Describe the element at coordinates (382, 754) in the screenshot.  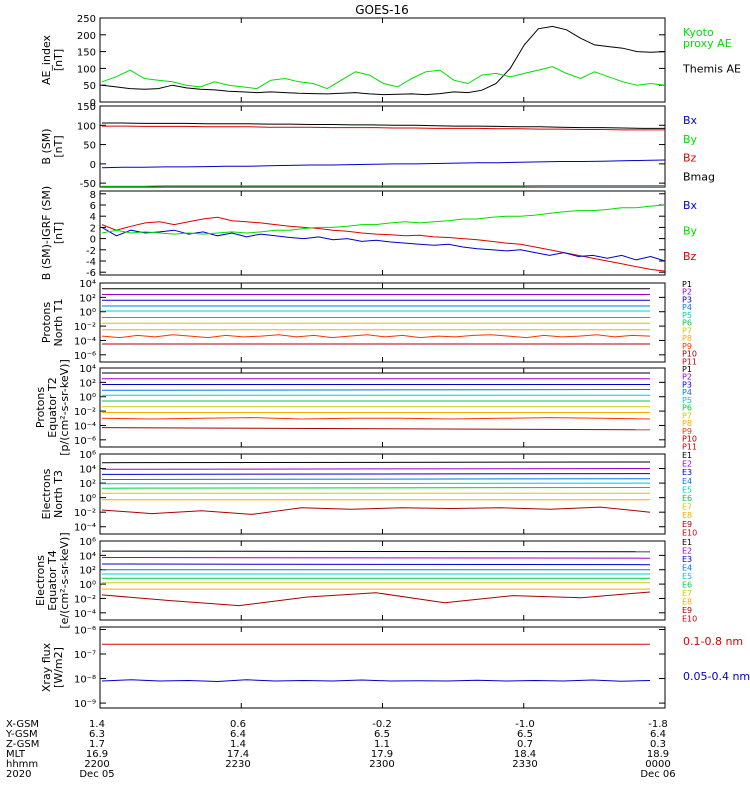
I see `ephem-value: 17.9` at that location.